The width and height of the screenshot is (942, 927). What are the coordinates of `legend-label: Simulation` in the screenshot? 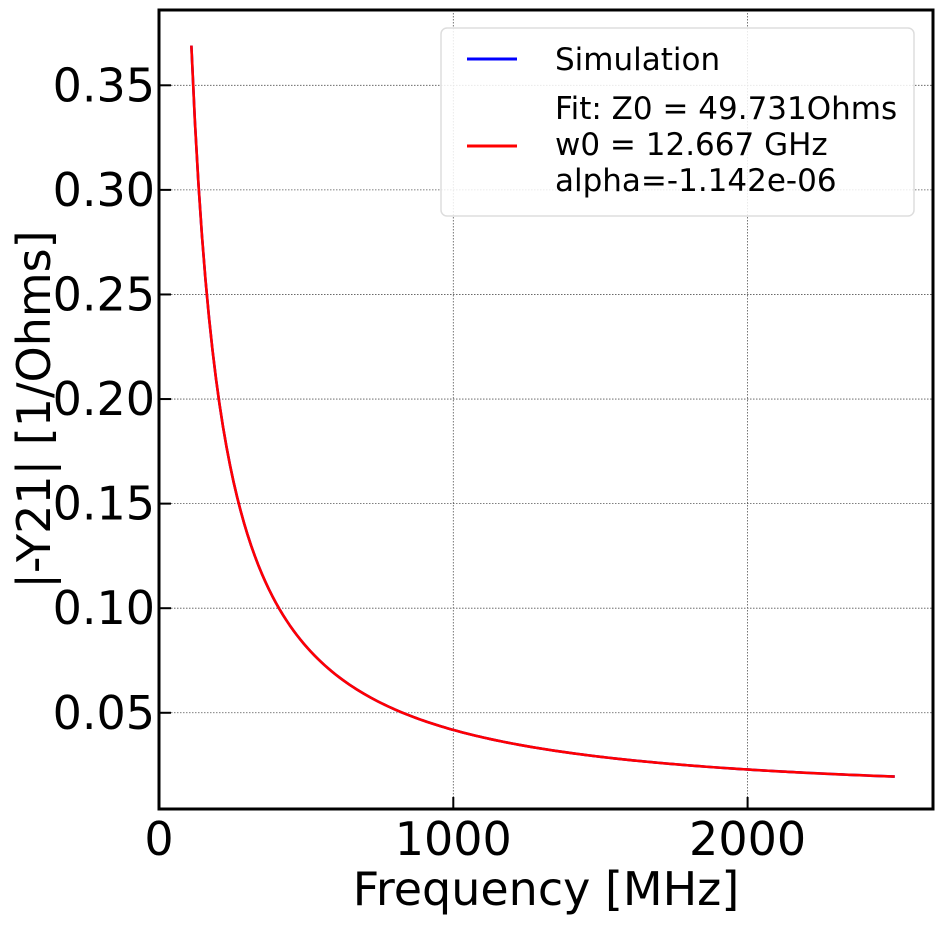 It's located at (637, 60).